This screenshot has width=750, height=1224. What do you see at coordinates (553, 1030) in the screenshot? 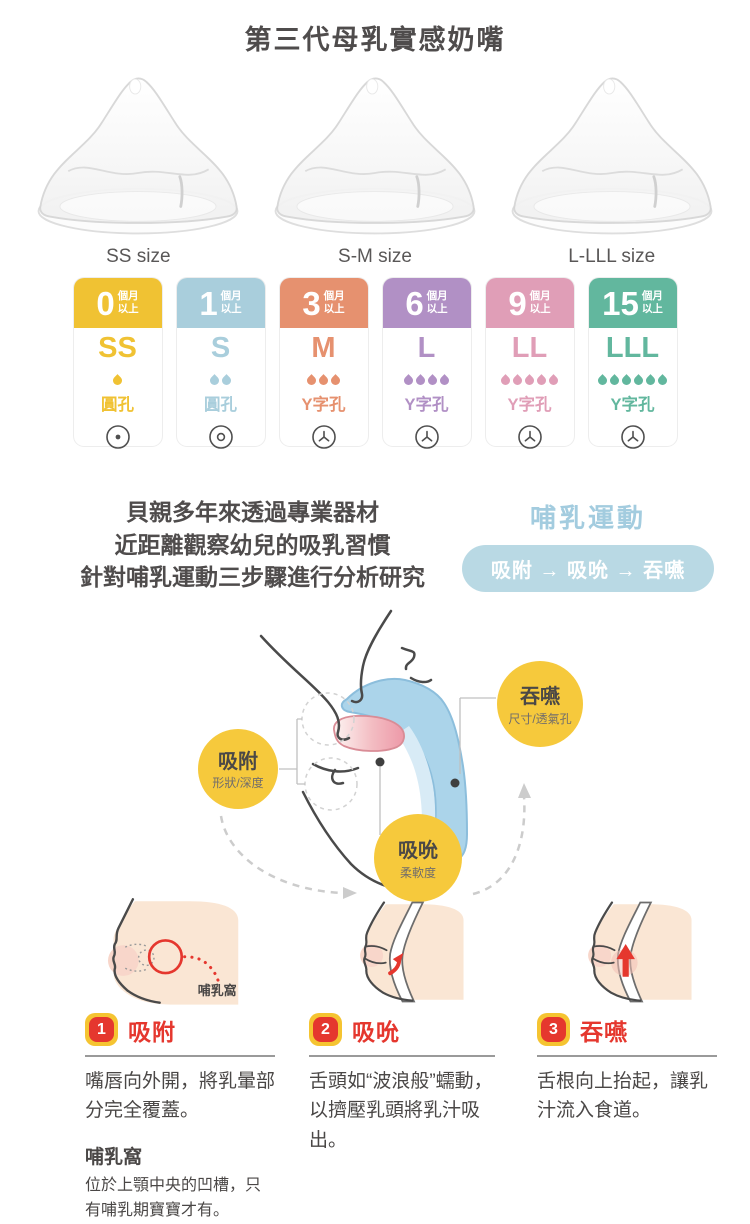
I see `step-number: 3` at bounding box center [553, 1030].